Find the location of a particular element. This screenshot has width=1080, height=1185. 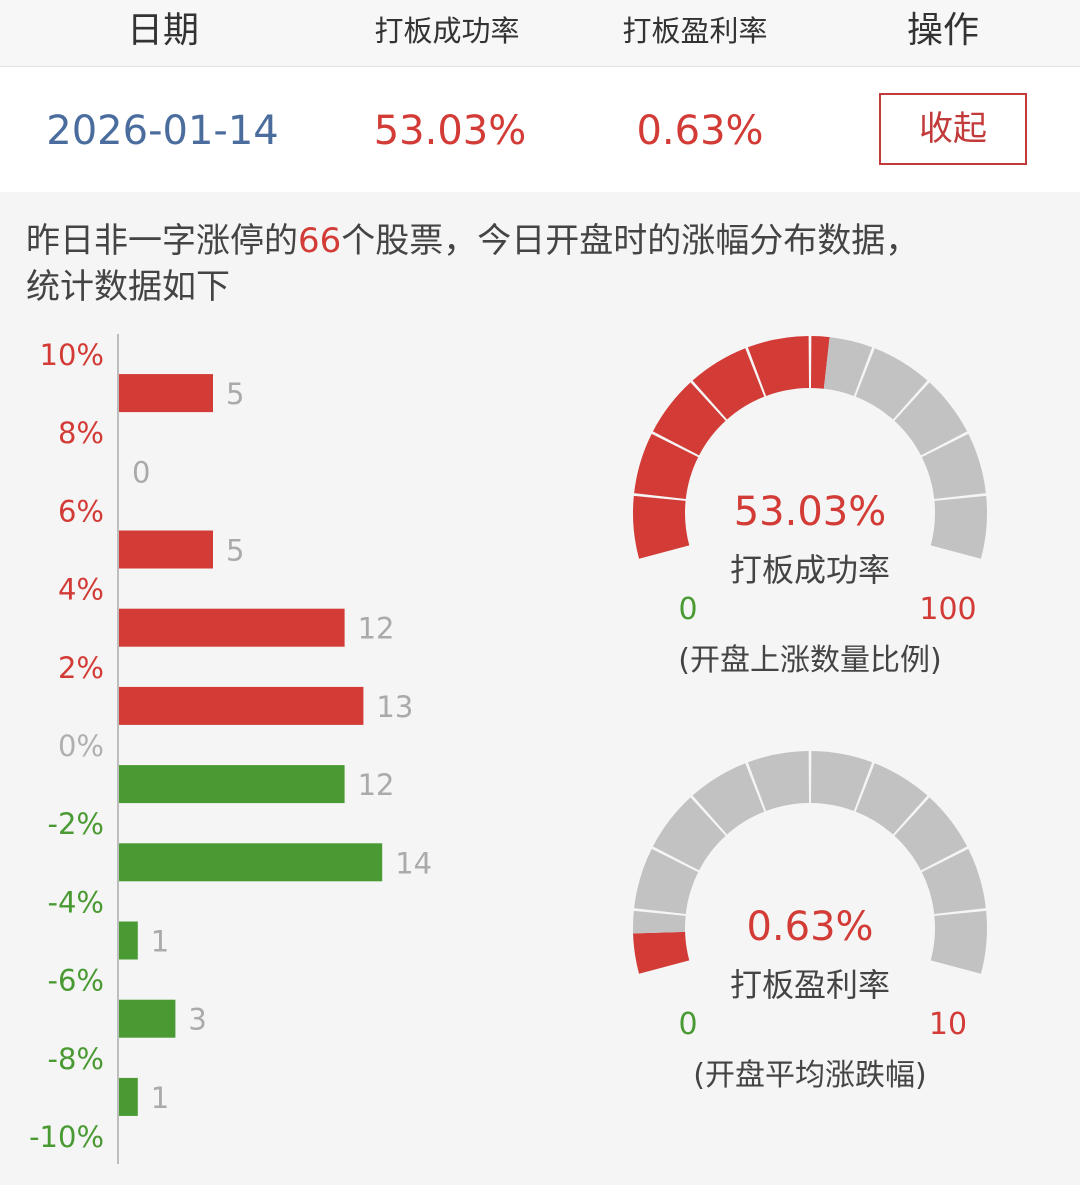

profit-gauge-max-label: 10 is located at coordinates (948, 1024).